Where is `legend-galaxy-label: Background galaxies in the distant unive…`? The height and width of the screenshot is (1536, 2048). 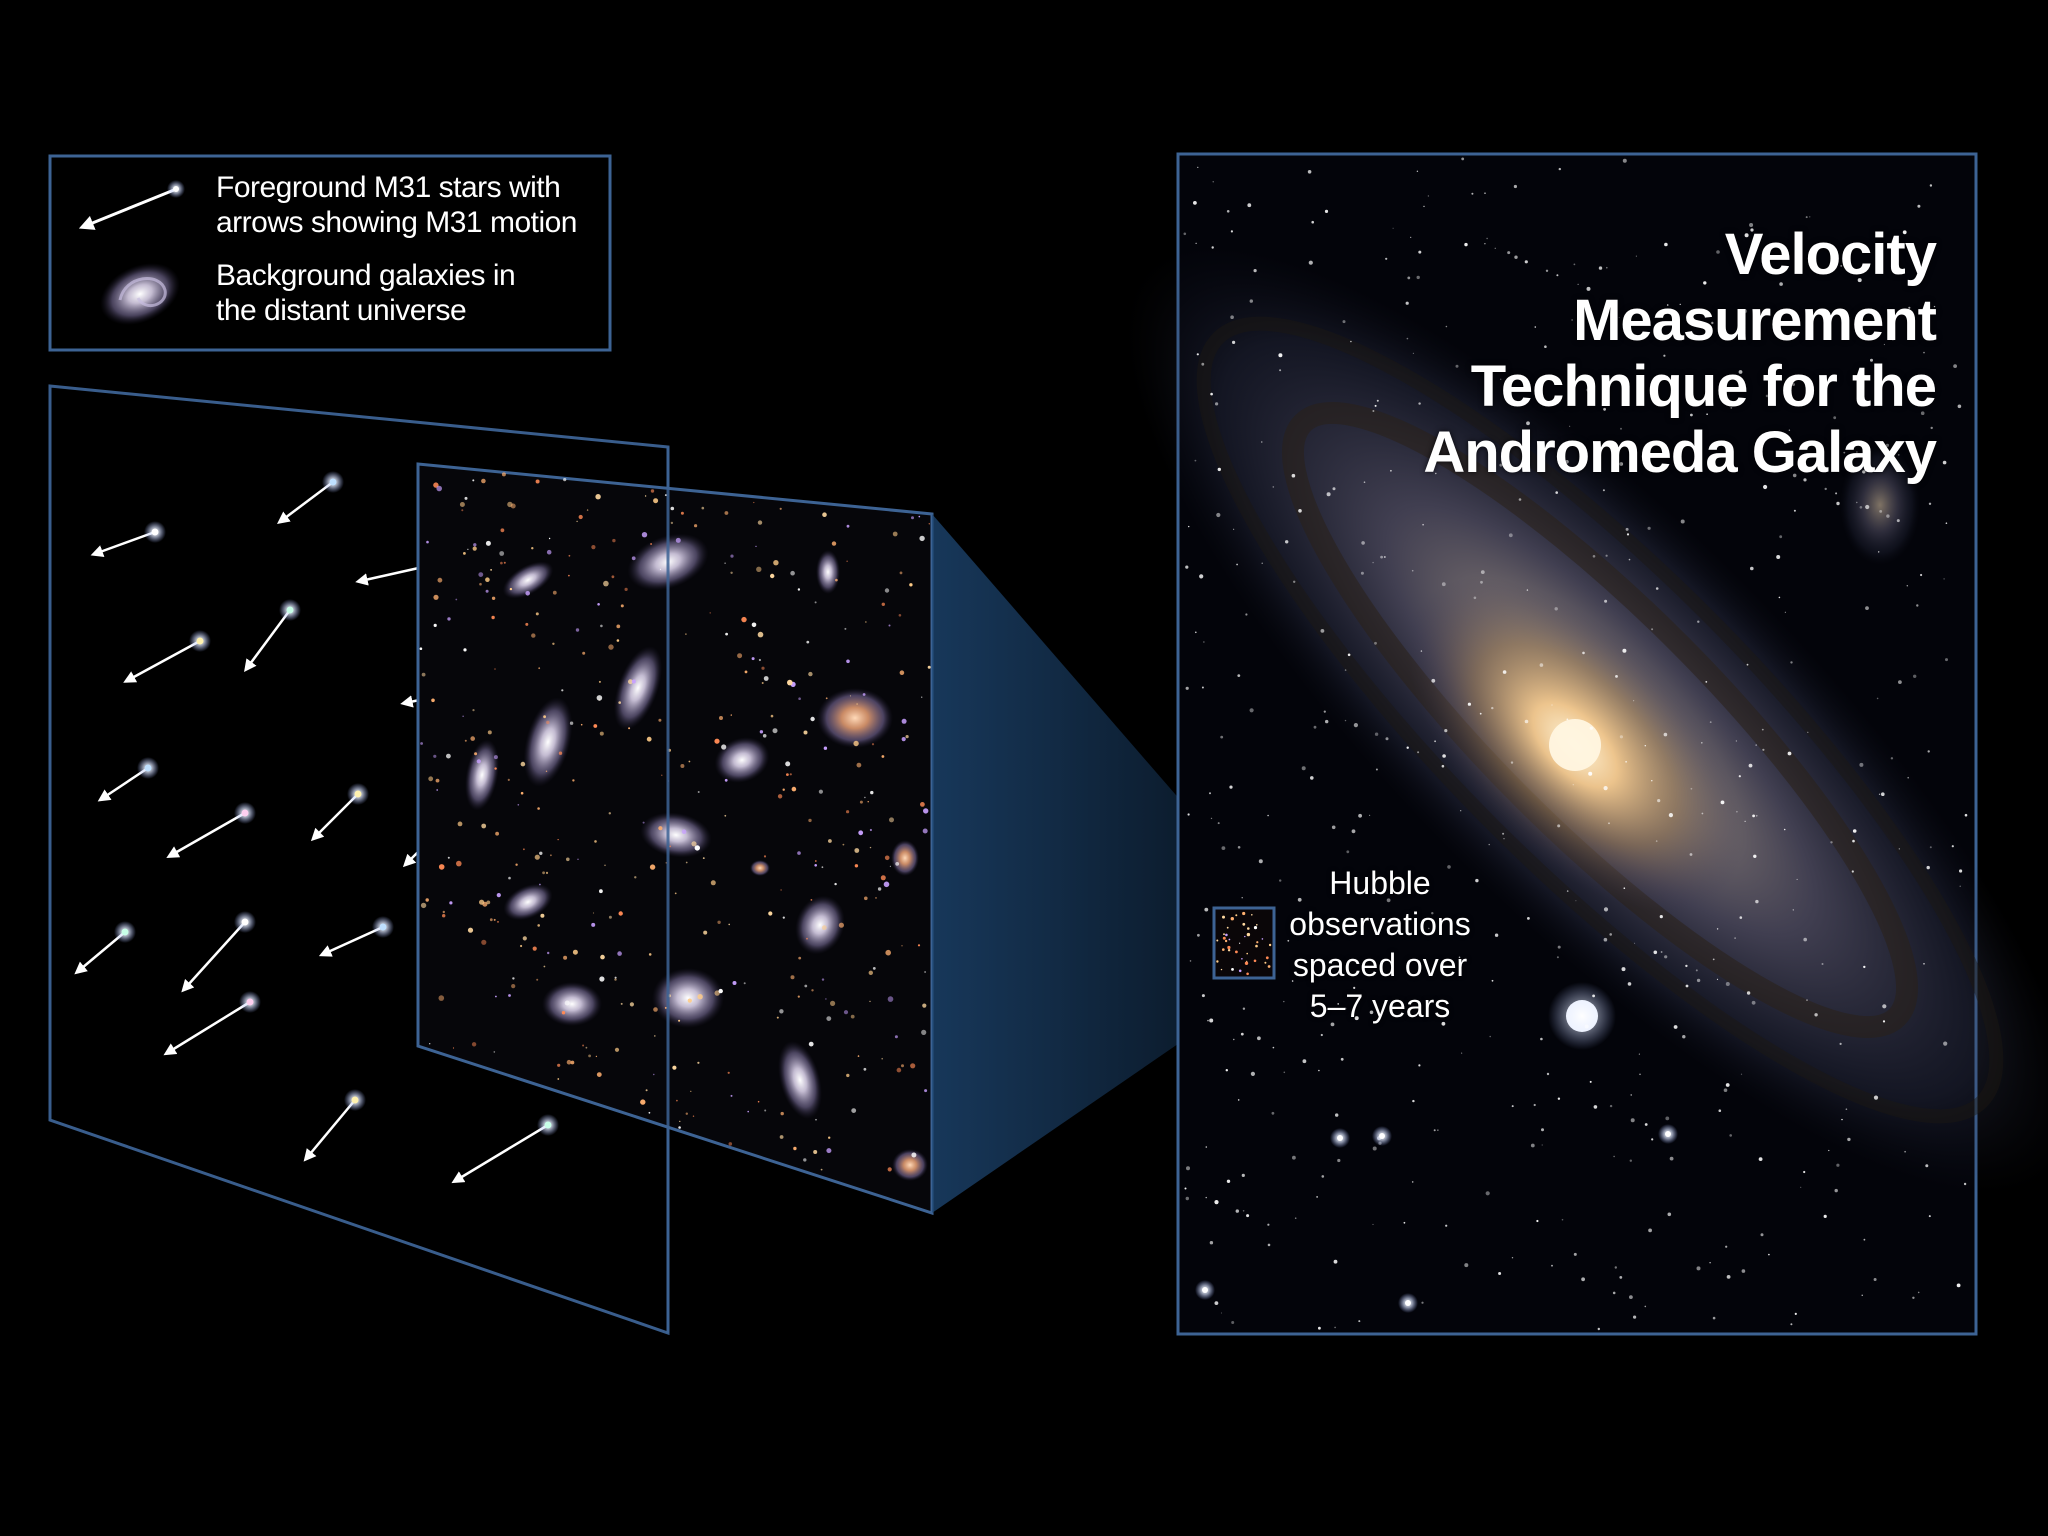 legend-galaxy-label: Background galaxies in the distant unive… is located at coordinates (366, 293).